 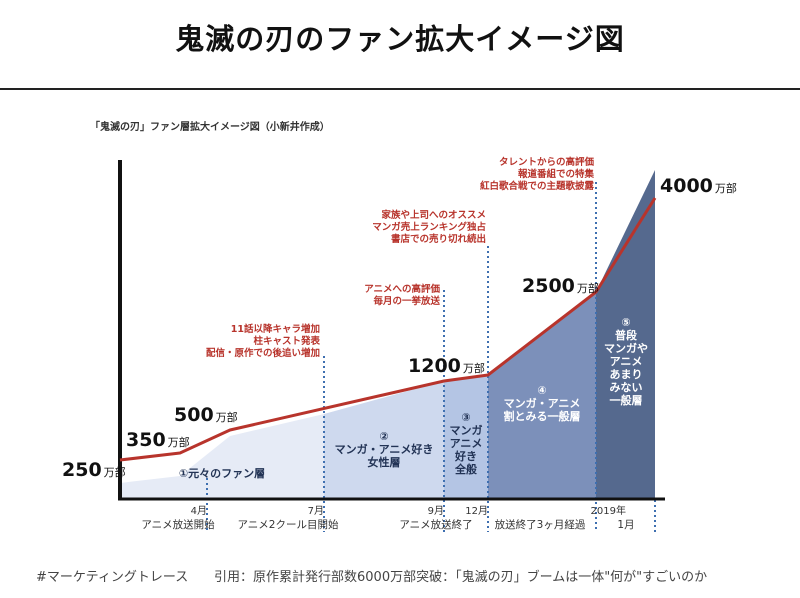 What do you see at coordinates (626, 387) in the screenshot?
I see `segment-label-5-line-6: みない` at bounding box center [626, 387].